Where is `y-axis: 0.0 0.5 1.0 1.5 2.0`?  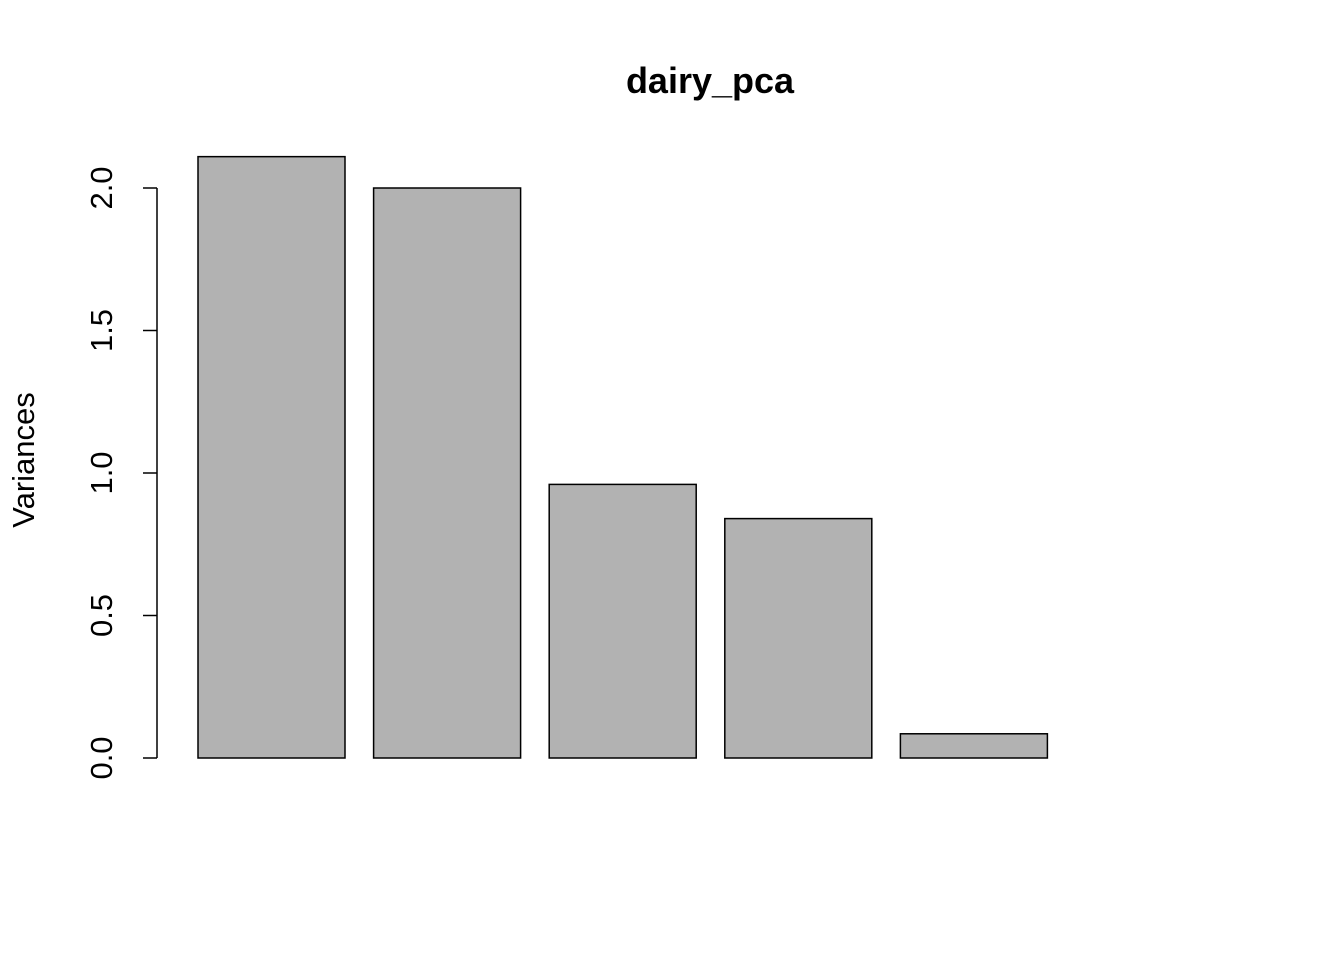 y-axis: 0.0 0.5 1.0 1.5 2.0 is located at coordinates (121, 473).